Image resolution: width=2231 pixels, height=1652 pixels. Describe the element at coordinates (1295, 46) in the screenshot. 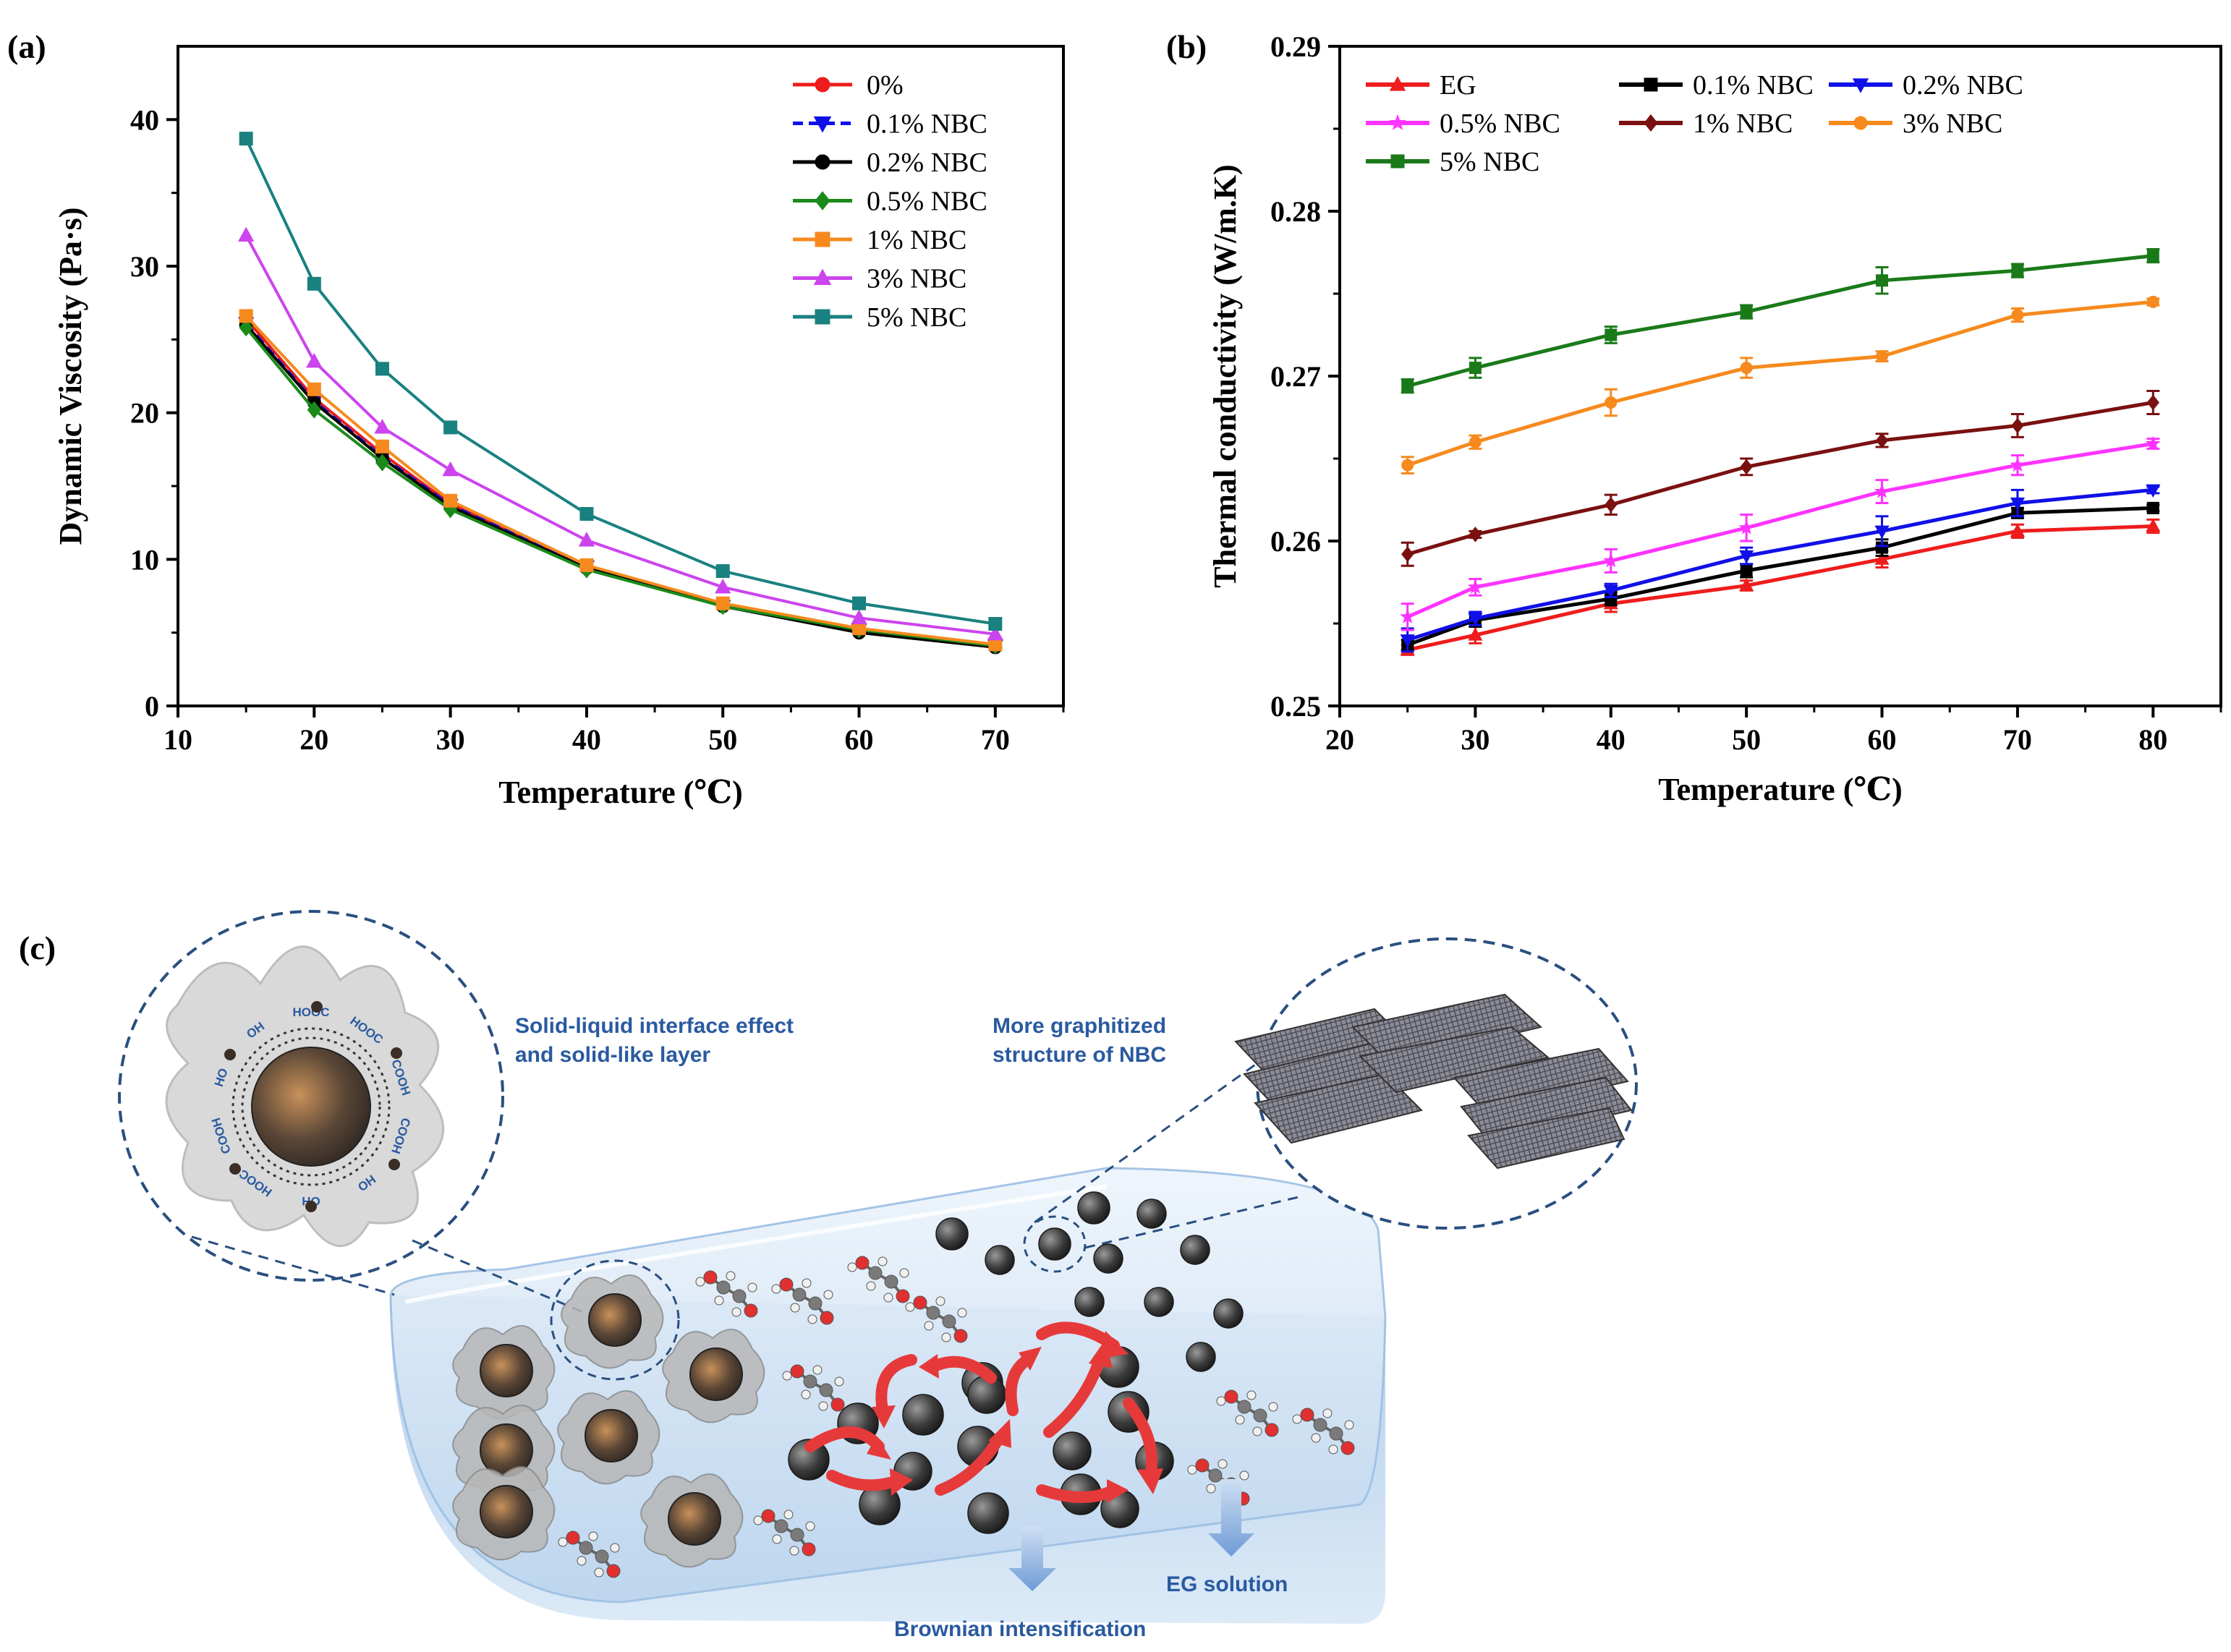

I see `y-tick-label: 0.29` at that location.